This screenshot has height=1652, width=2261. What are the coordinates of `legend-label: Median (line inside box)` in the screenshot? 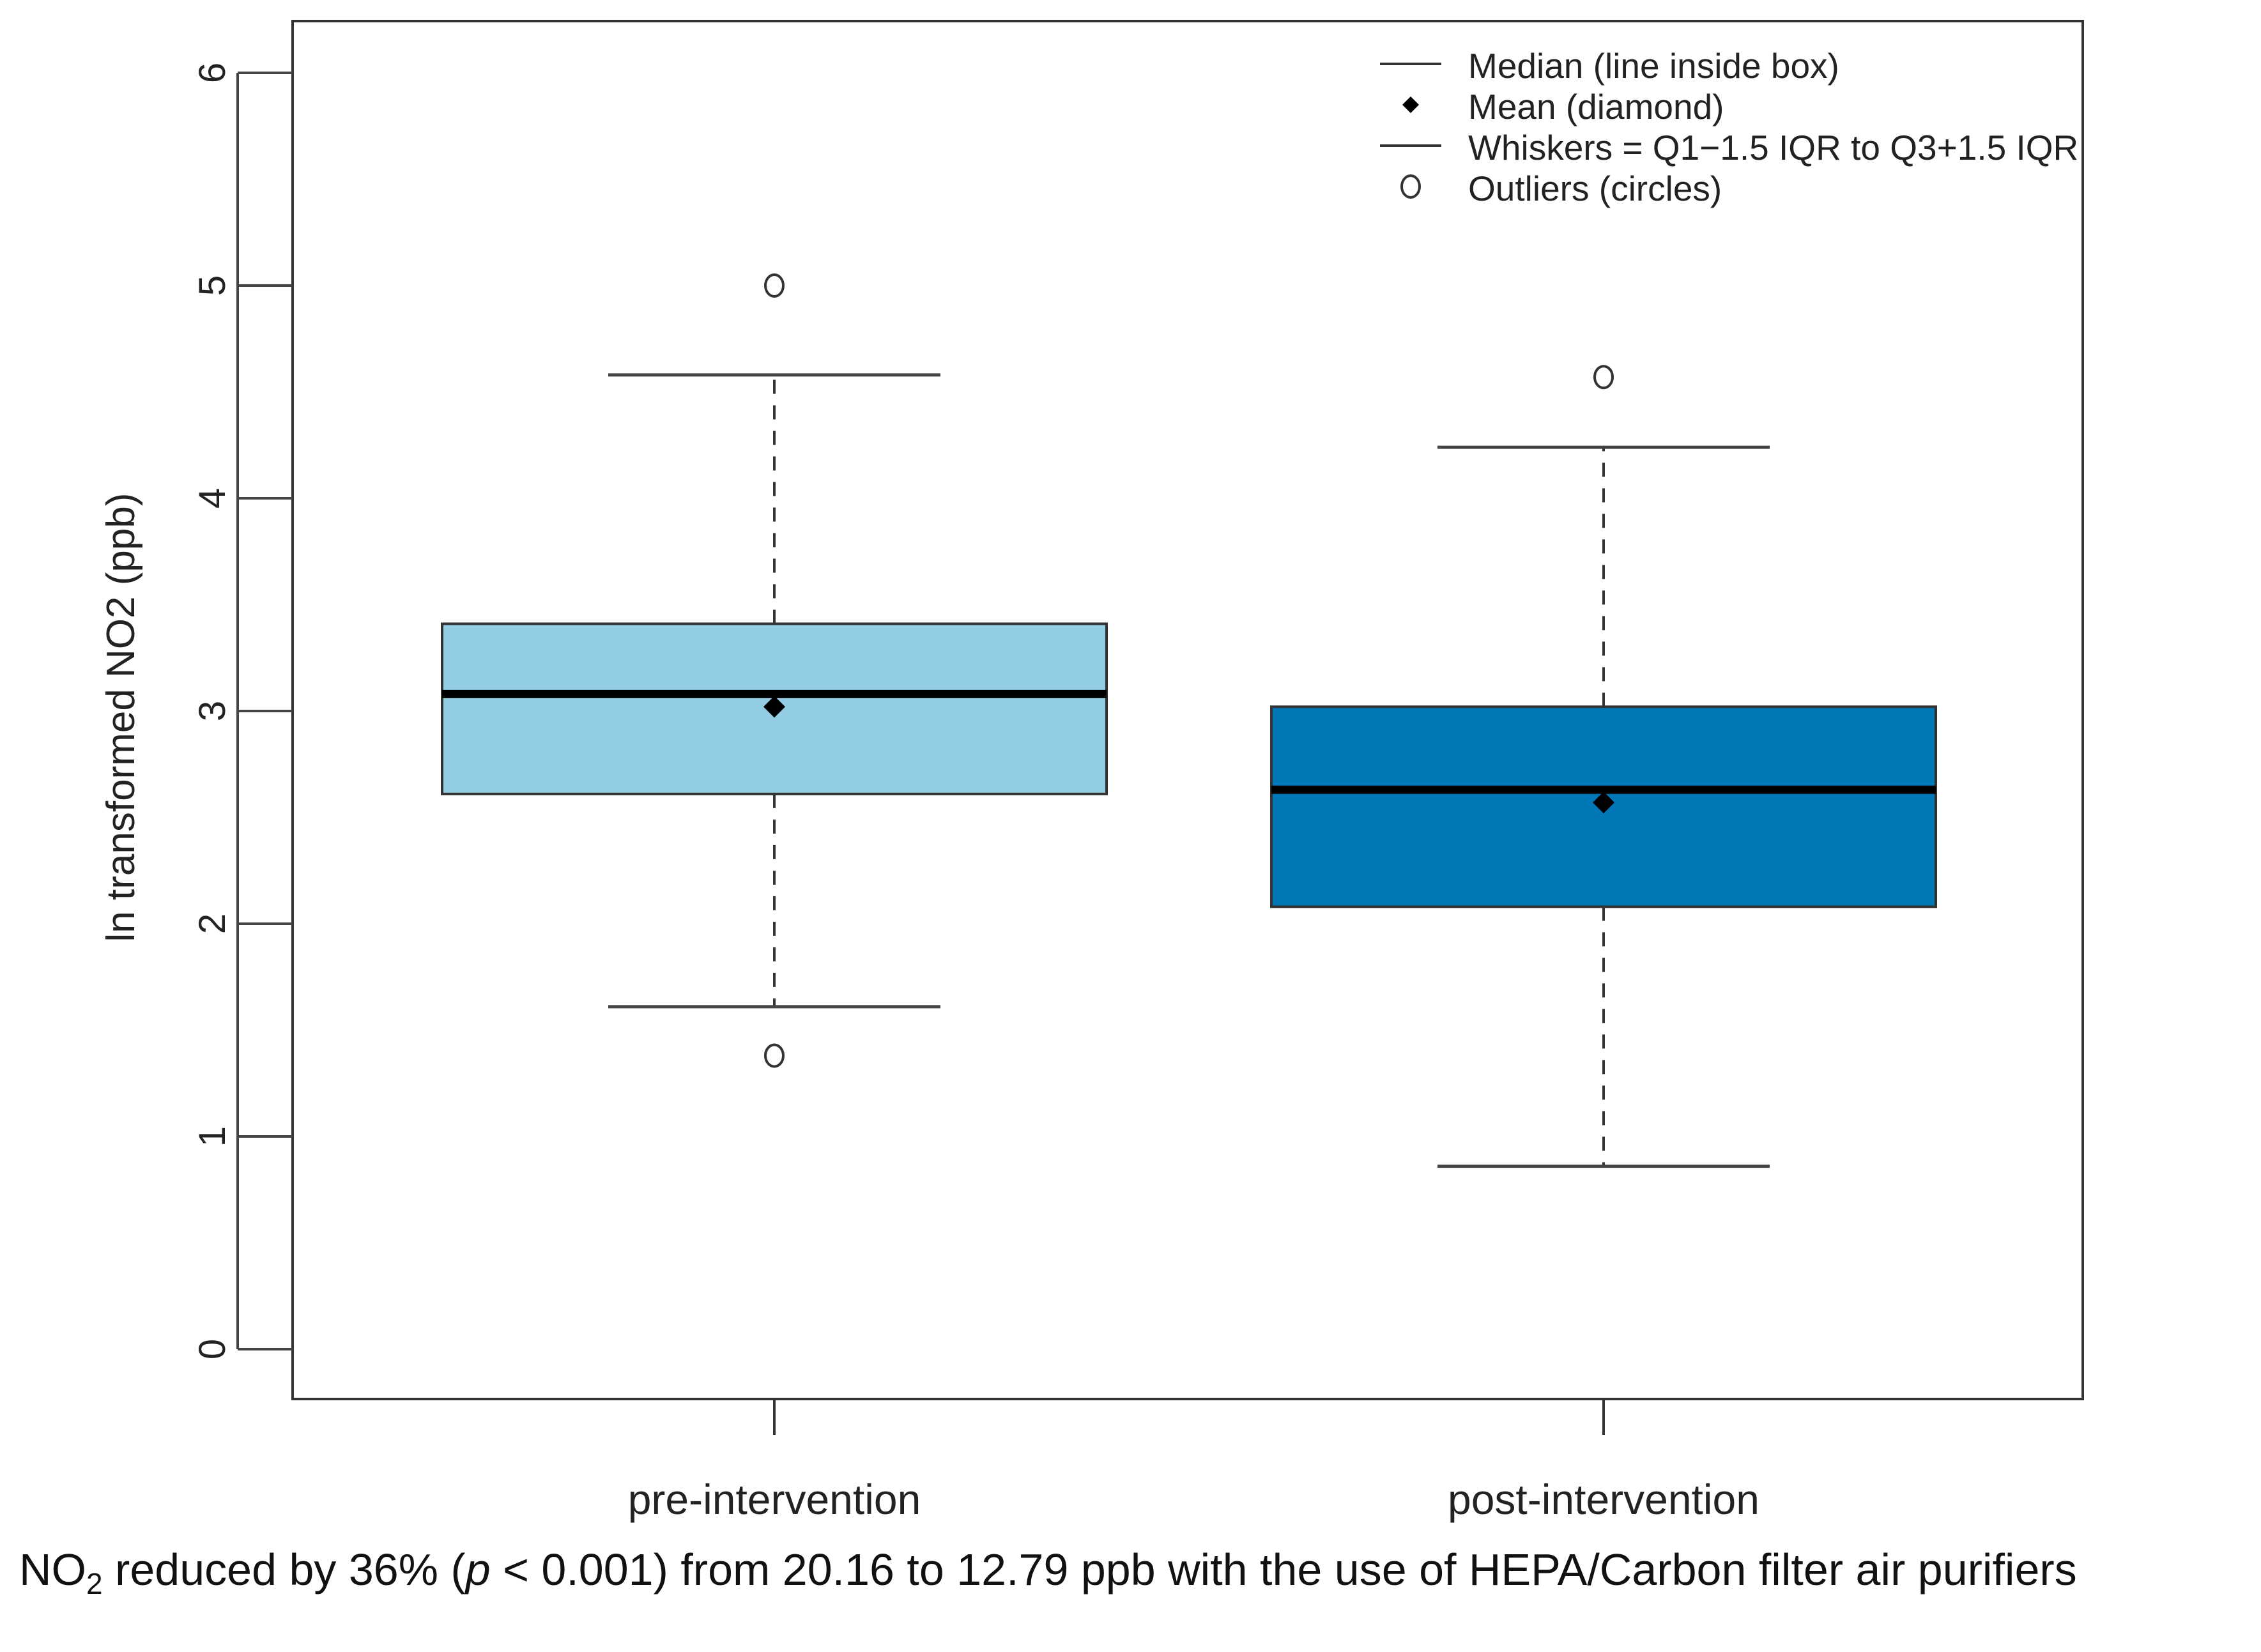 It's located at (1653, 66).